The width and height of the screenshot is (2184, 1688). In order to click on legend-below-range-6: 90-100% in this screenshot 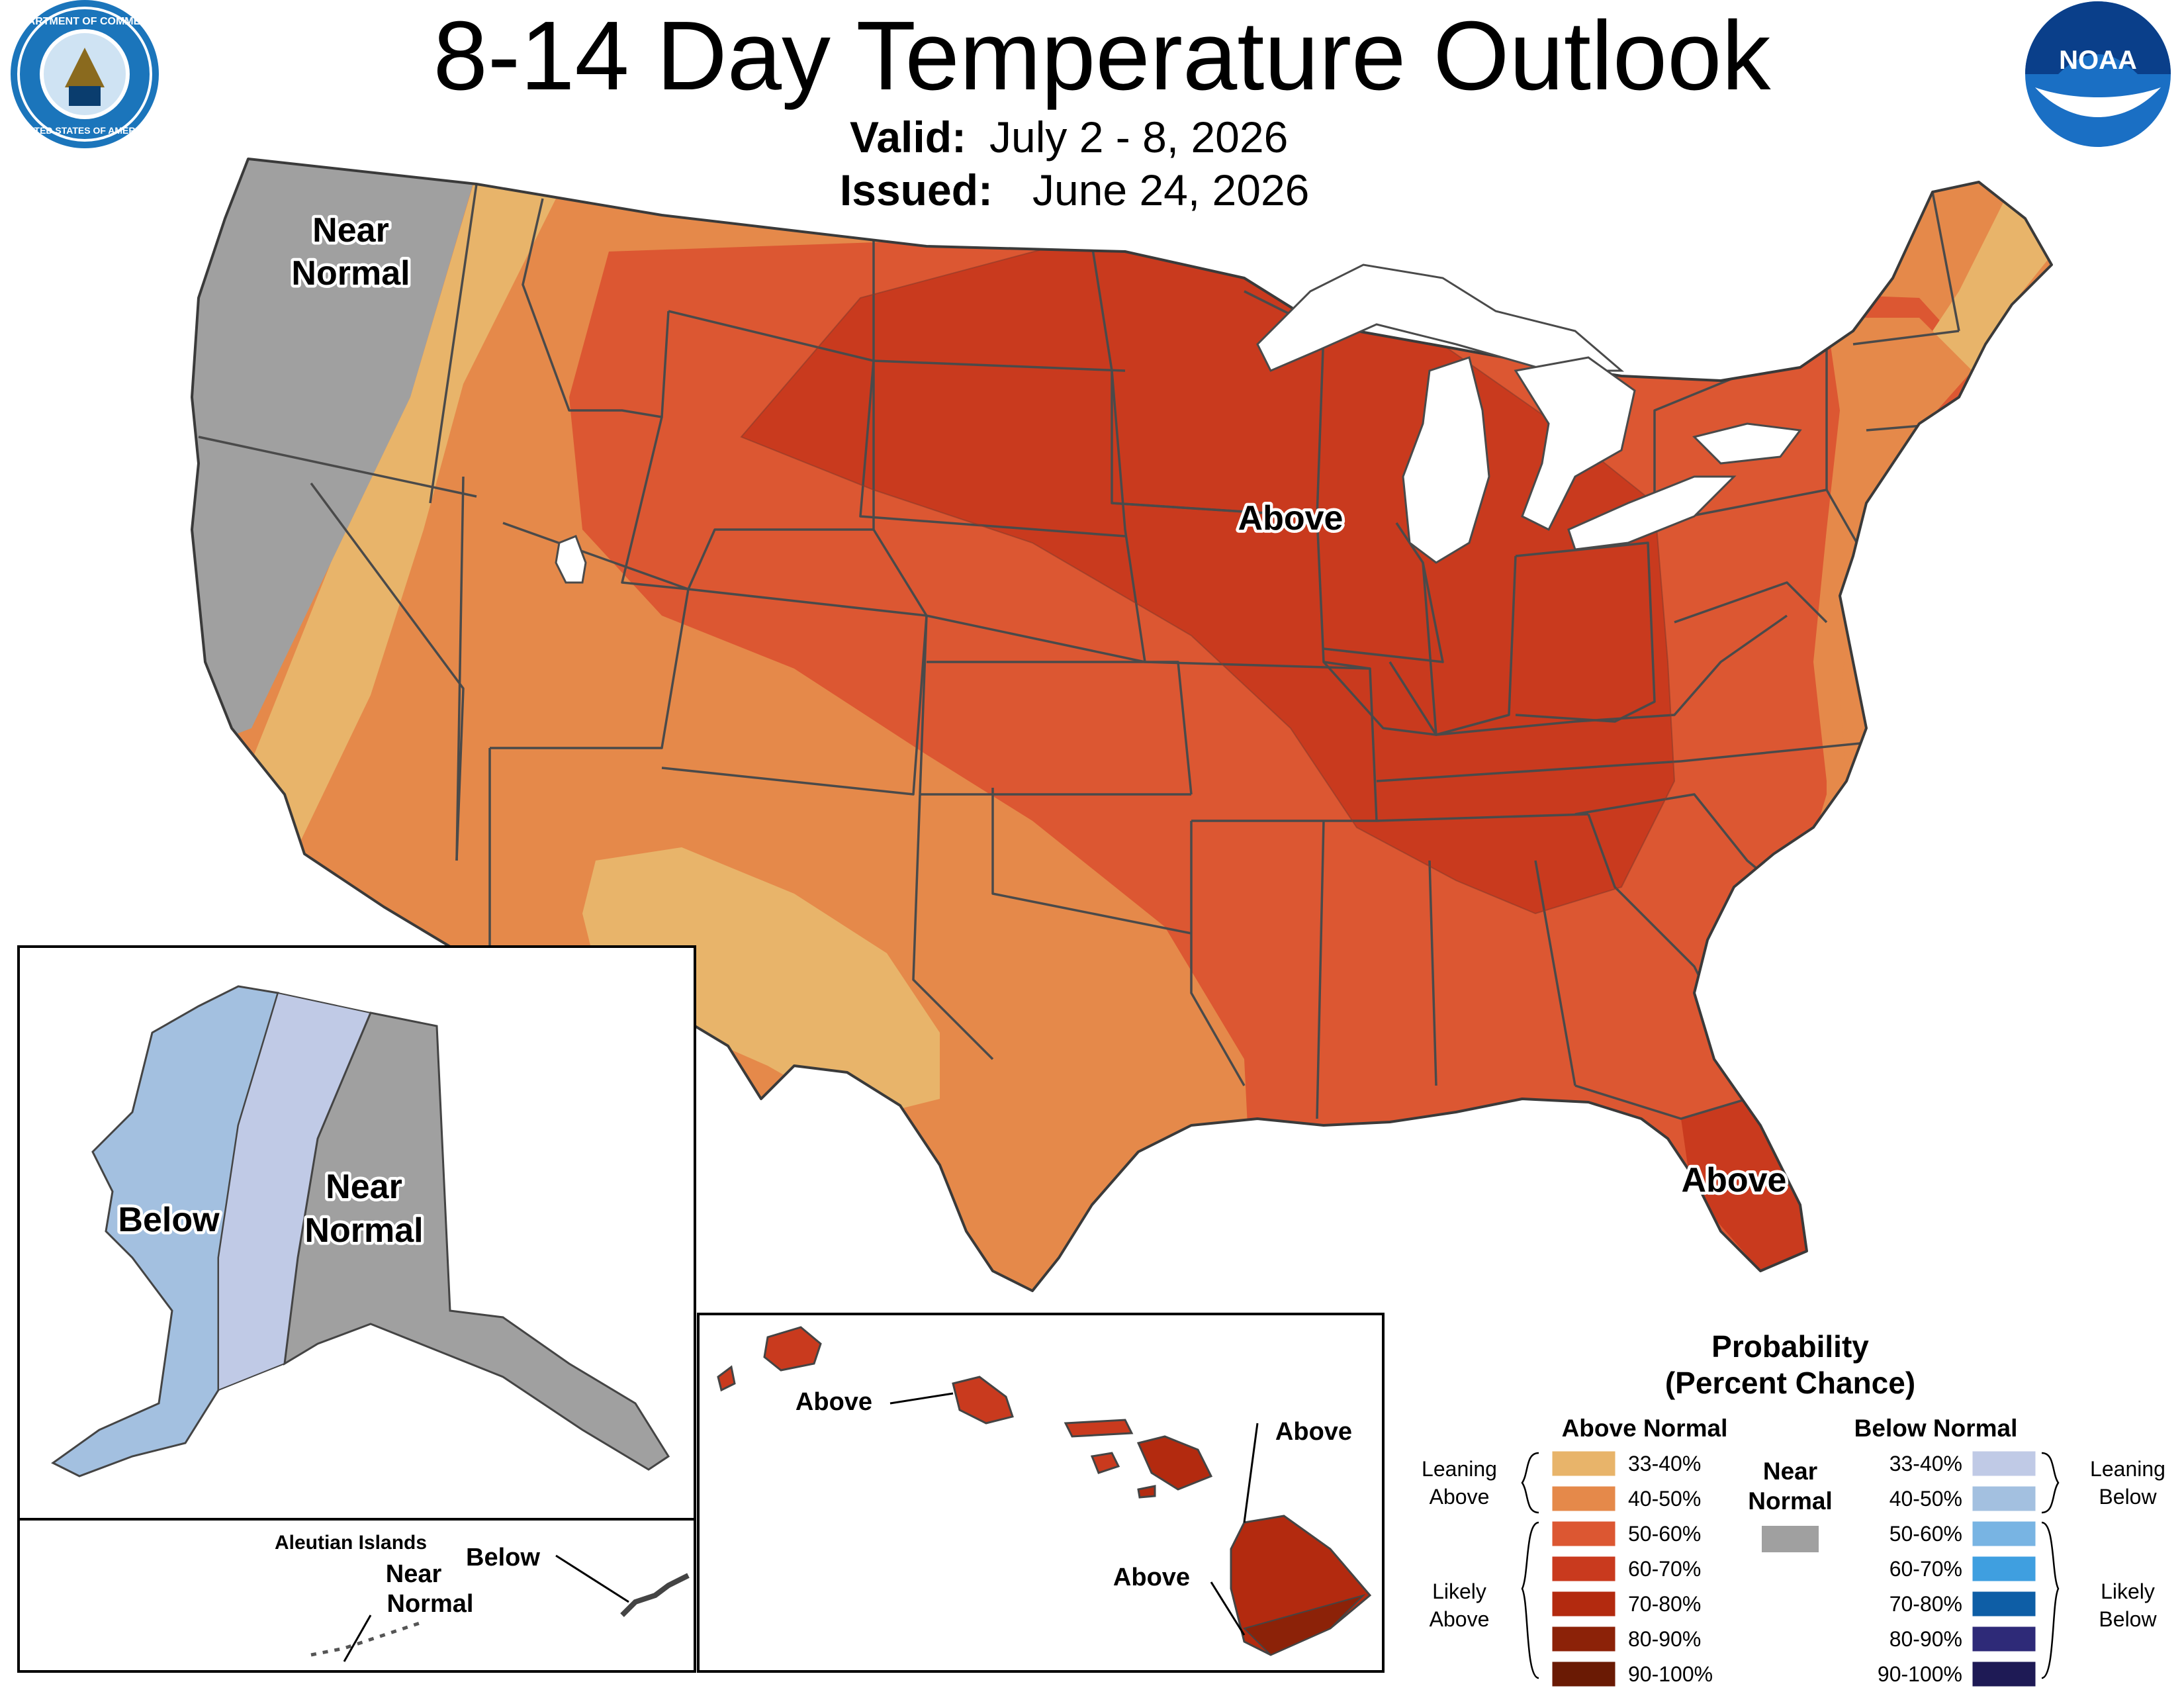, I will do `click(1920, 1674)`.